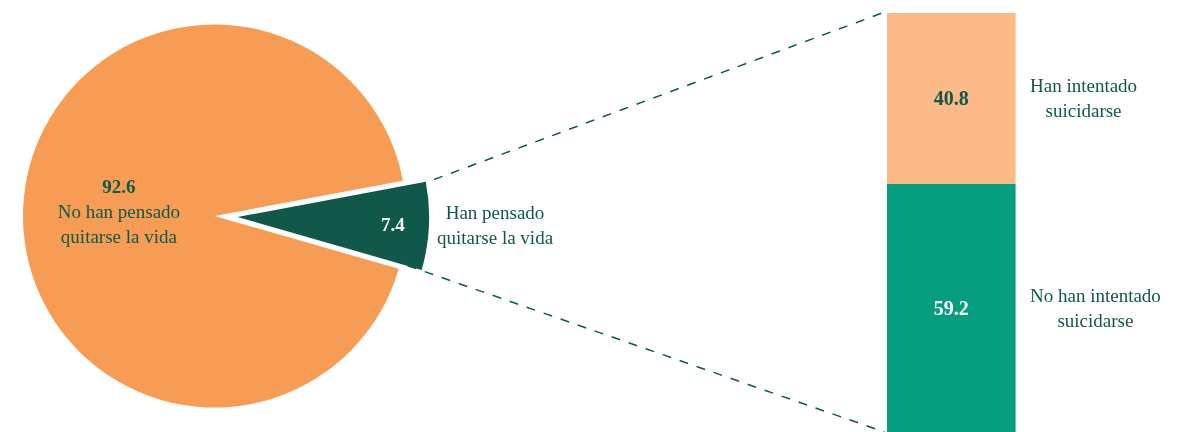 The image size is (1192, 432). Describe the element at coordinates (1095, 308) in the screenshot. I see `series-label: No han intentado suicidarse` at that location.